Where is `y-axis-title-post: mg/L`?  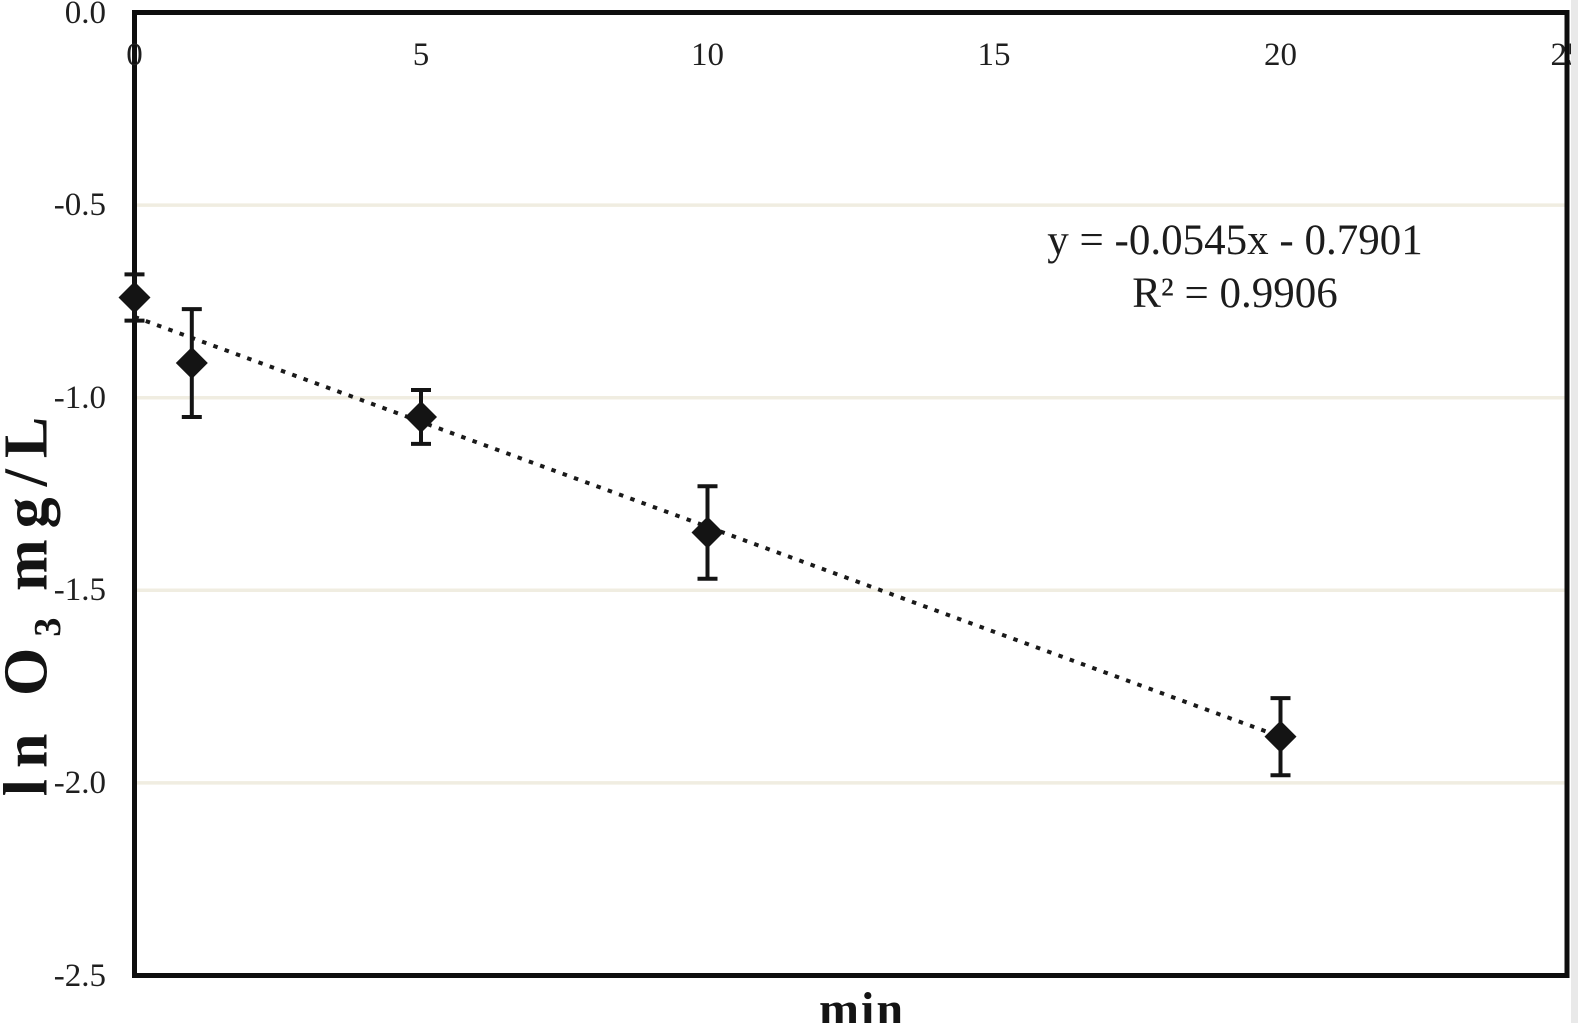
y-axis-title-post: mg/L is located at coordinates (30, 498).